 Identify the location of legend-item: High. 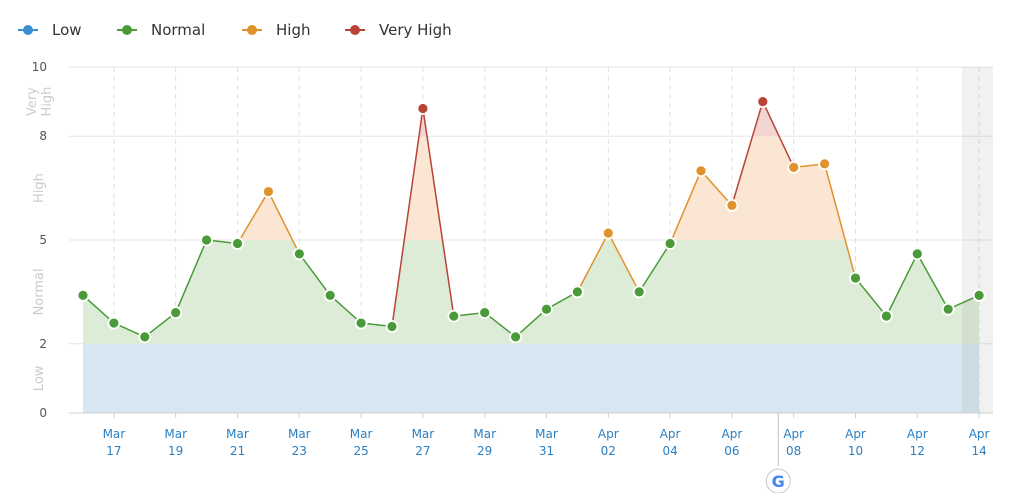
(276, 30).